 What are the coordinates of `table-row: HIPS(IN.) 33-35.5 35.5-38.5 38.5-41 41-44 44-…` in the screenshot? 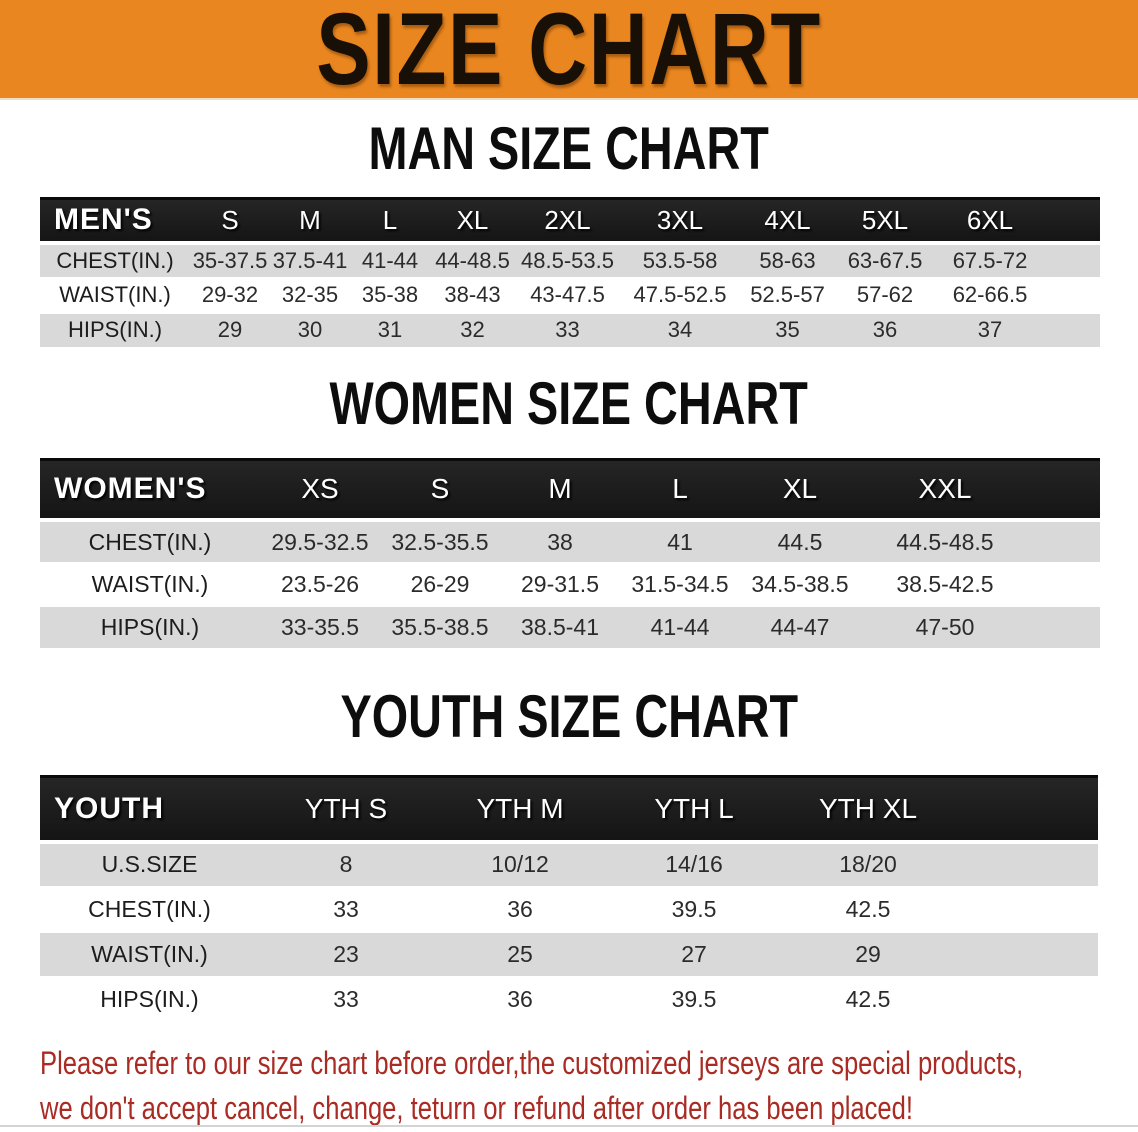 It's located at (570, 627).